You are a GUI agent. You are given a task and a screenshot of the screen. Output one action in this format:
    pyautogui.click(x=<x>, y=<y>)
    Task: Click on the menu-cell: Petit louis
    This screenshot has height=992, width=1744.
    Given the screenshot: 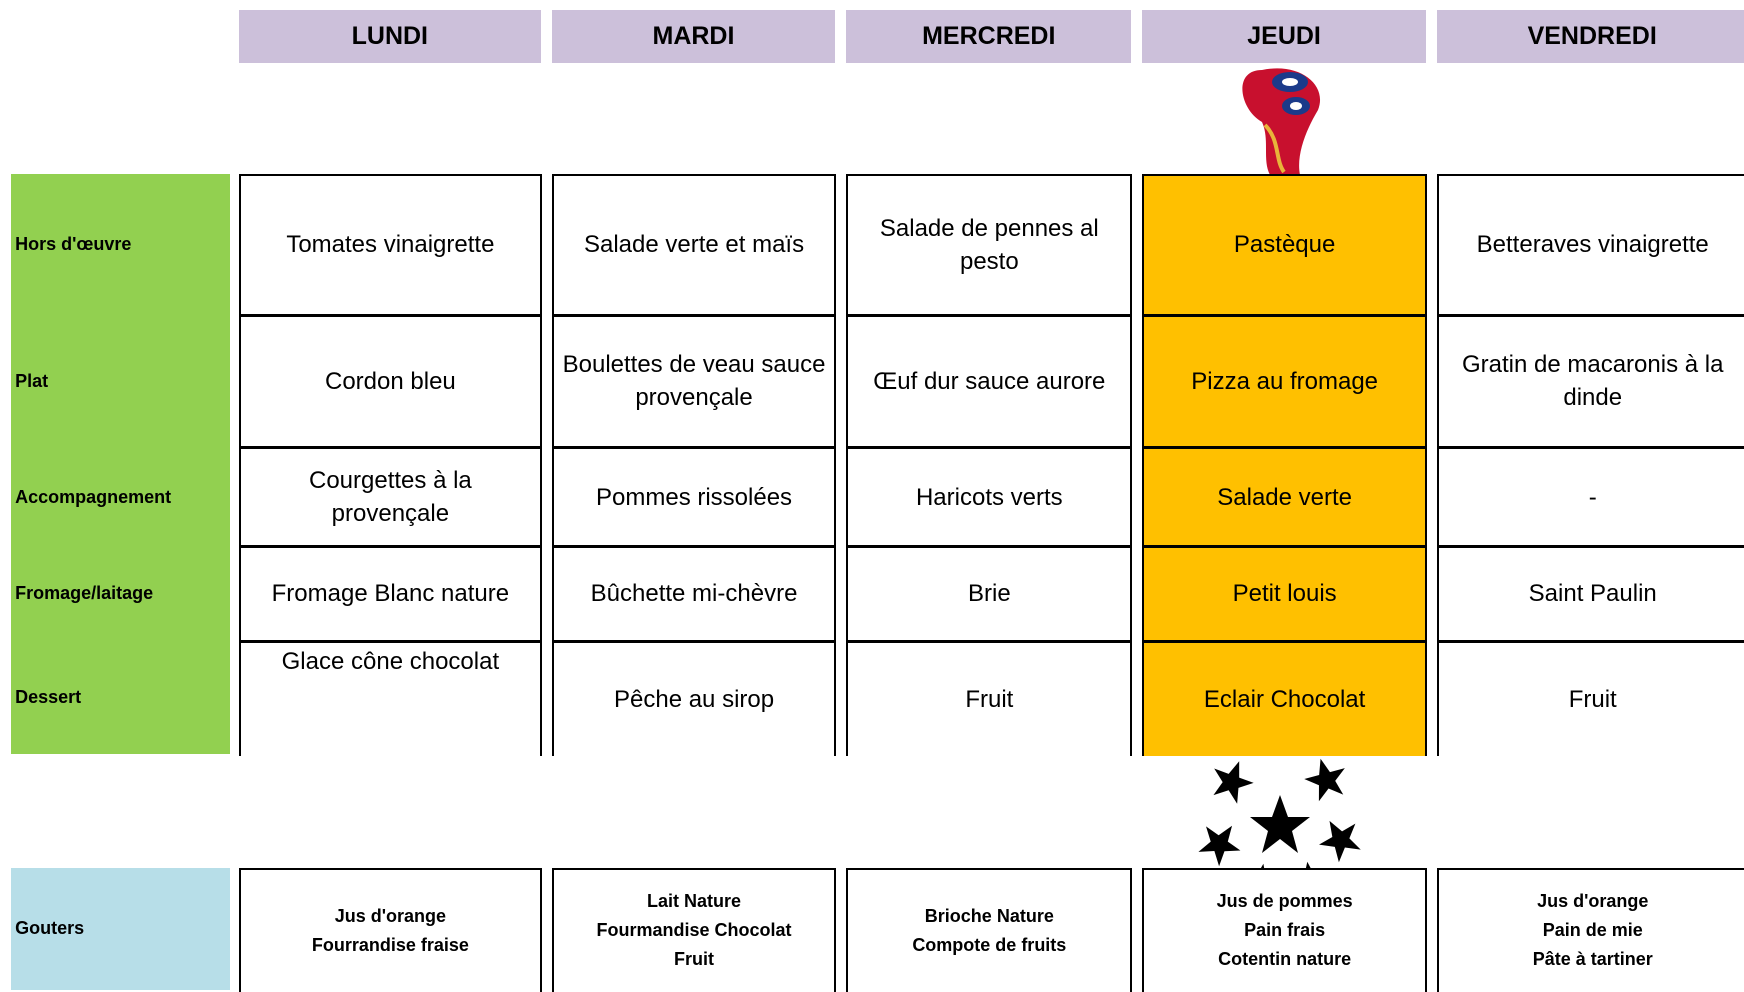 What is the action you would take?
    pyautogui.click(x=1284, y=594)
    